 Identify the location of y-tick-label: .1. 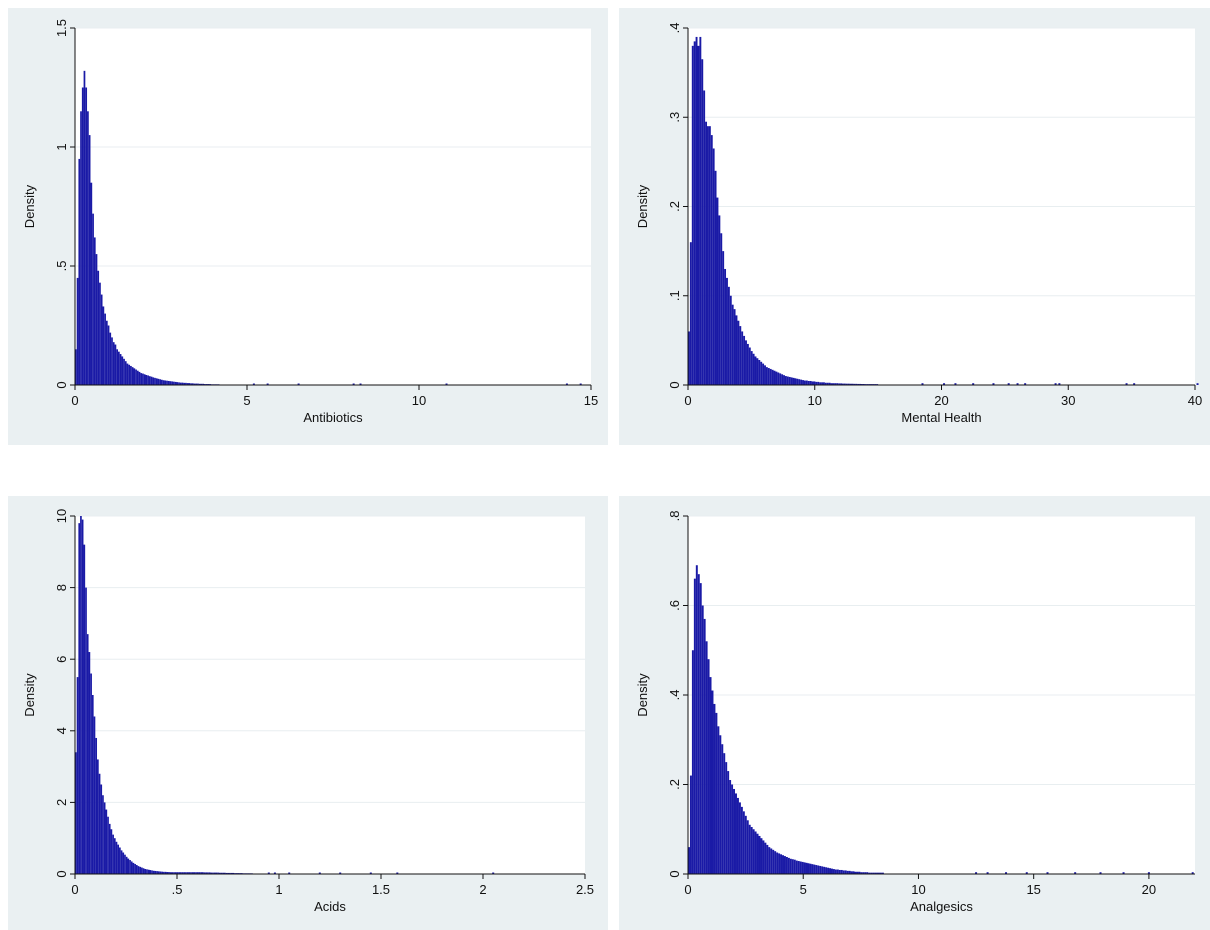
(674, 295).